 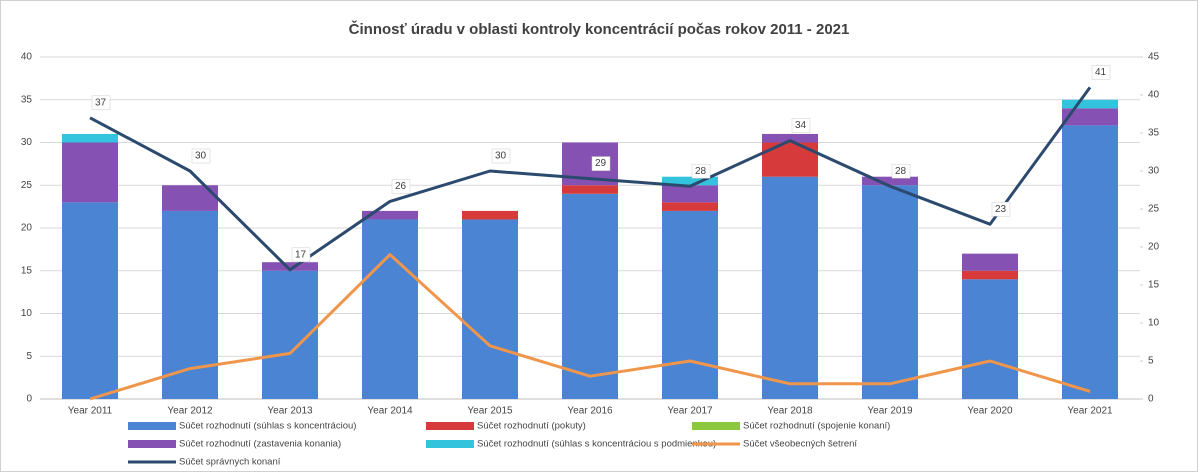 I want to click on y2-tick-label: 10, so click(x=1154, y=323).